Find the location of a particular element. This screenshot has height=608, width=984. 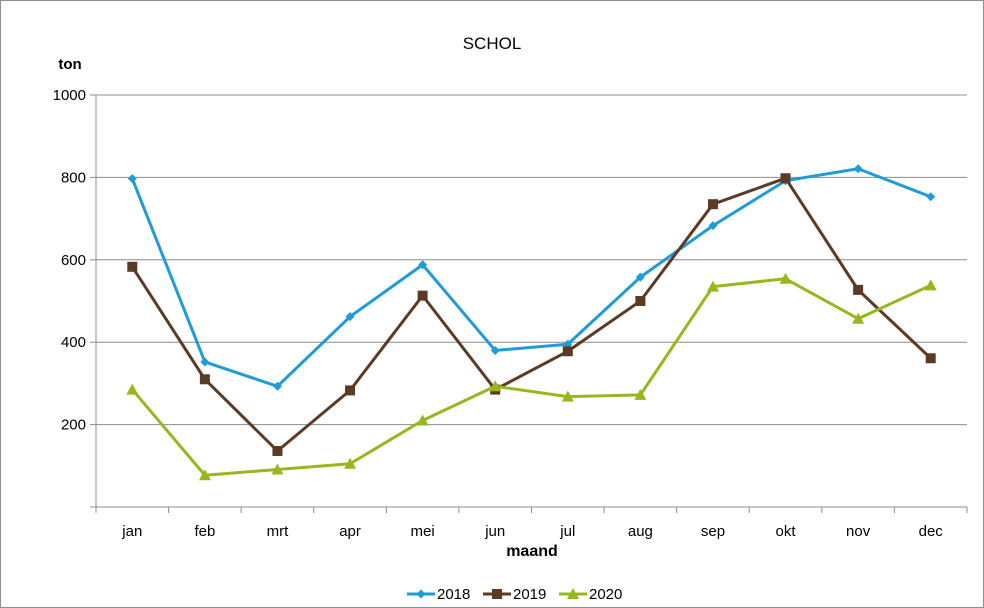

x-tick-label: dec is located at coordinates (931, 531).